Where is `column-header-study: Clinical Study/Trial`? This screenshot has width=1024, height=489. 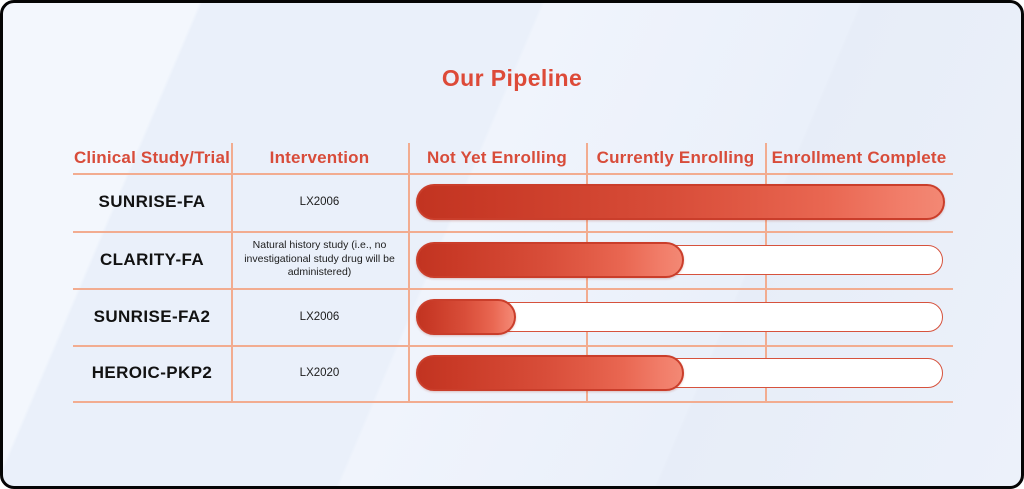
column-header-study: Clinical Study/Trial is located at coordinates (152, 157).